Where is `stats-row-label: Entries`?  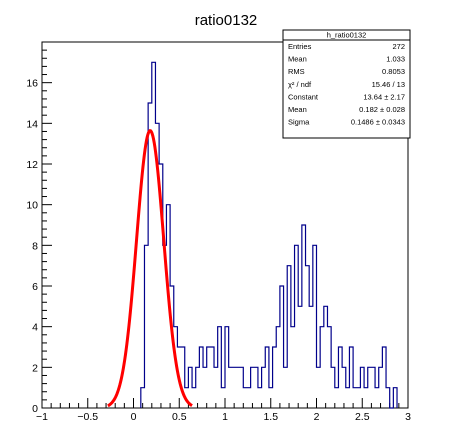
stats-row-label: Entries is located at coordinates (300, 46).